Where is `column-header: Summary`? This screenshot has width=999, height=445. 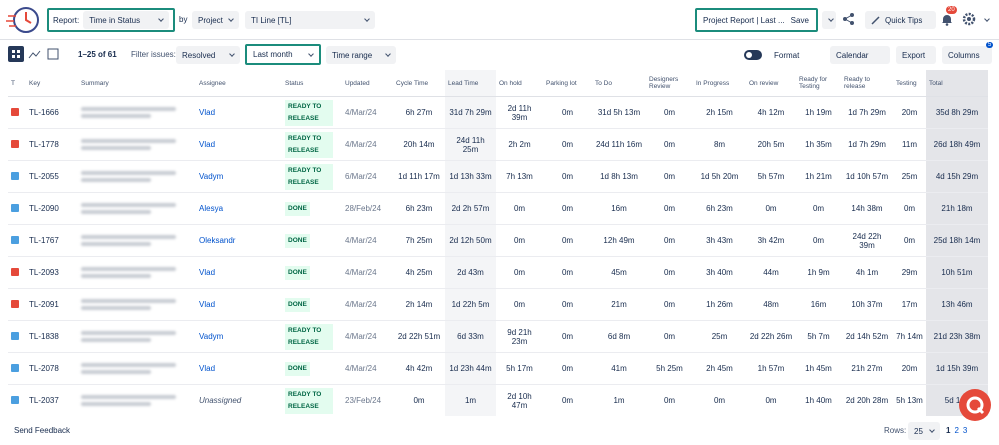 column-header: Summary is located at coordinates (137, 83).